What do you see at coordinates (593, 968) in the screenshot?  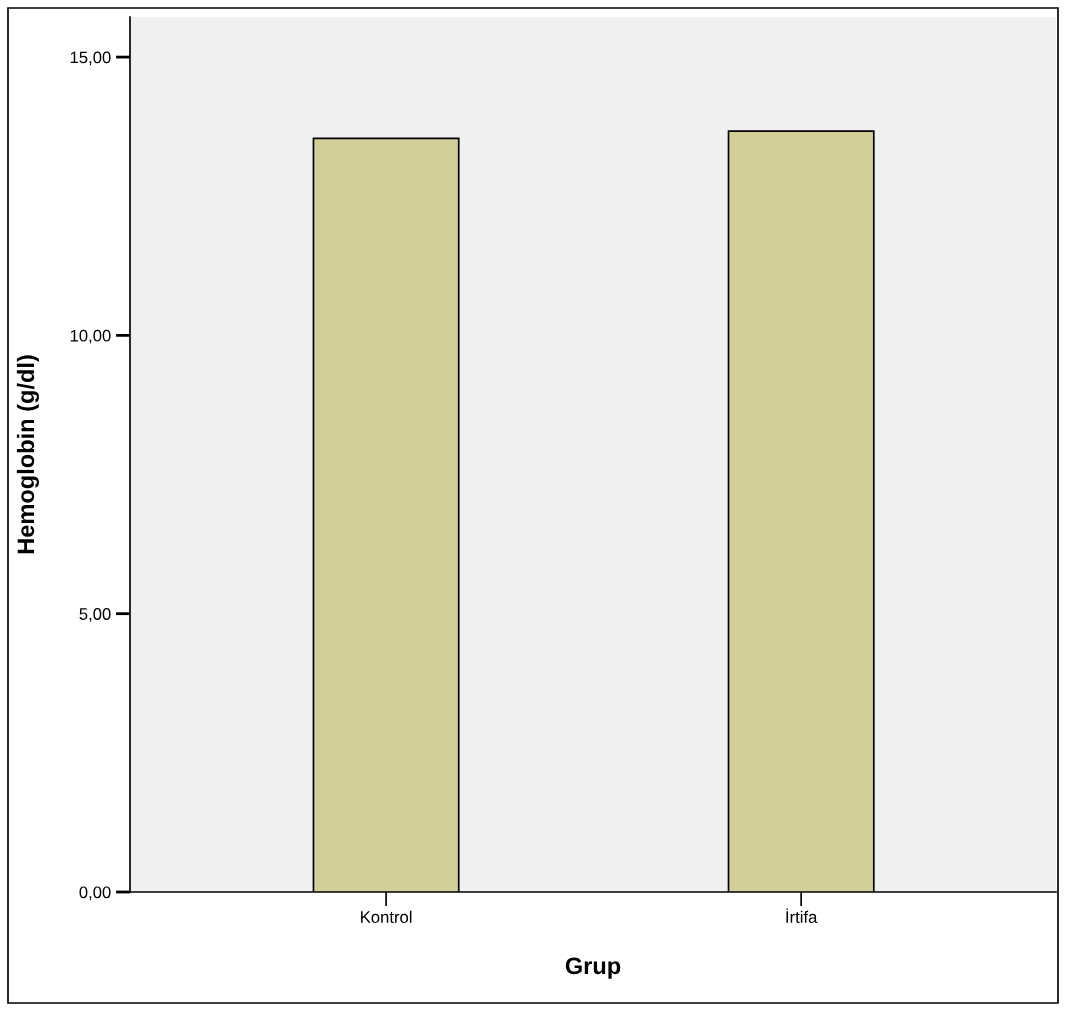 I see `x-axis-title: Grup` at bounding box center [593, 968].